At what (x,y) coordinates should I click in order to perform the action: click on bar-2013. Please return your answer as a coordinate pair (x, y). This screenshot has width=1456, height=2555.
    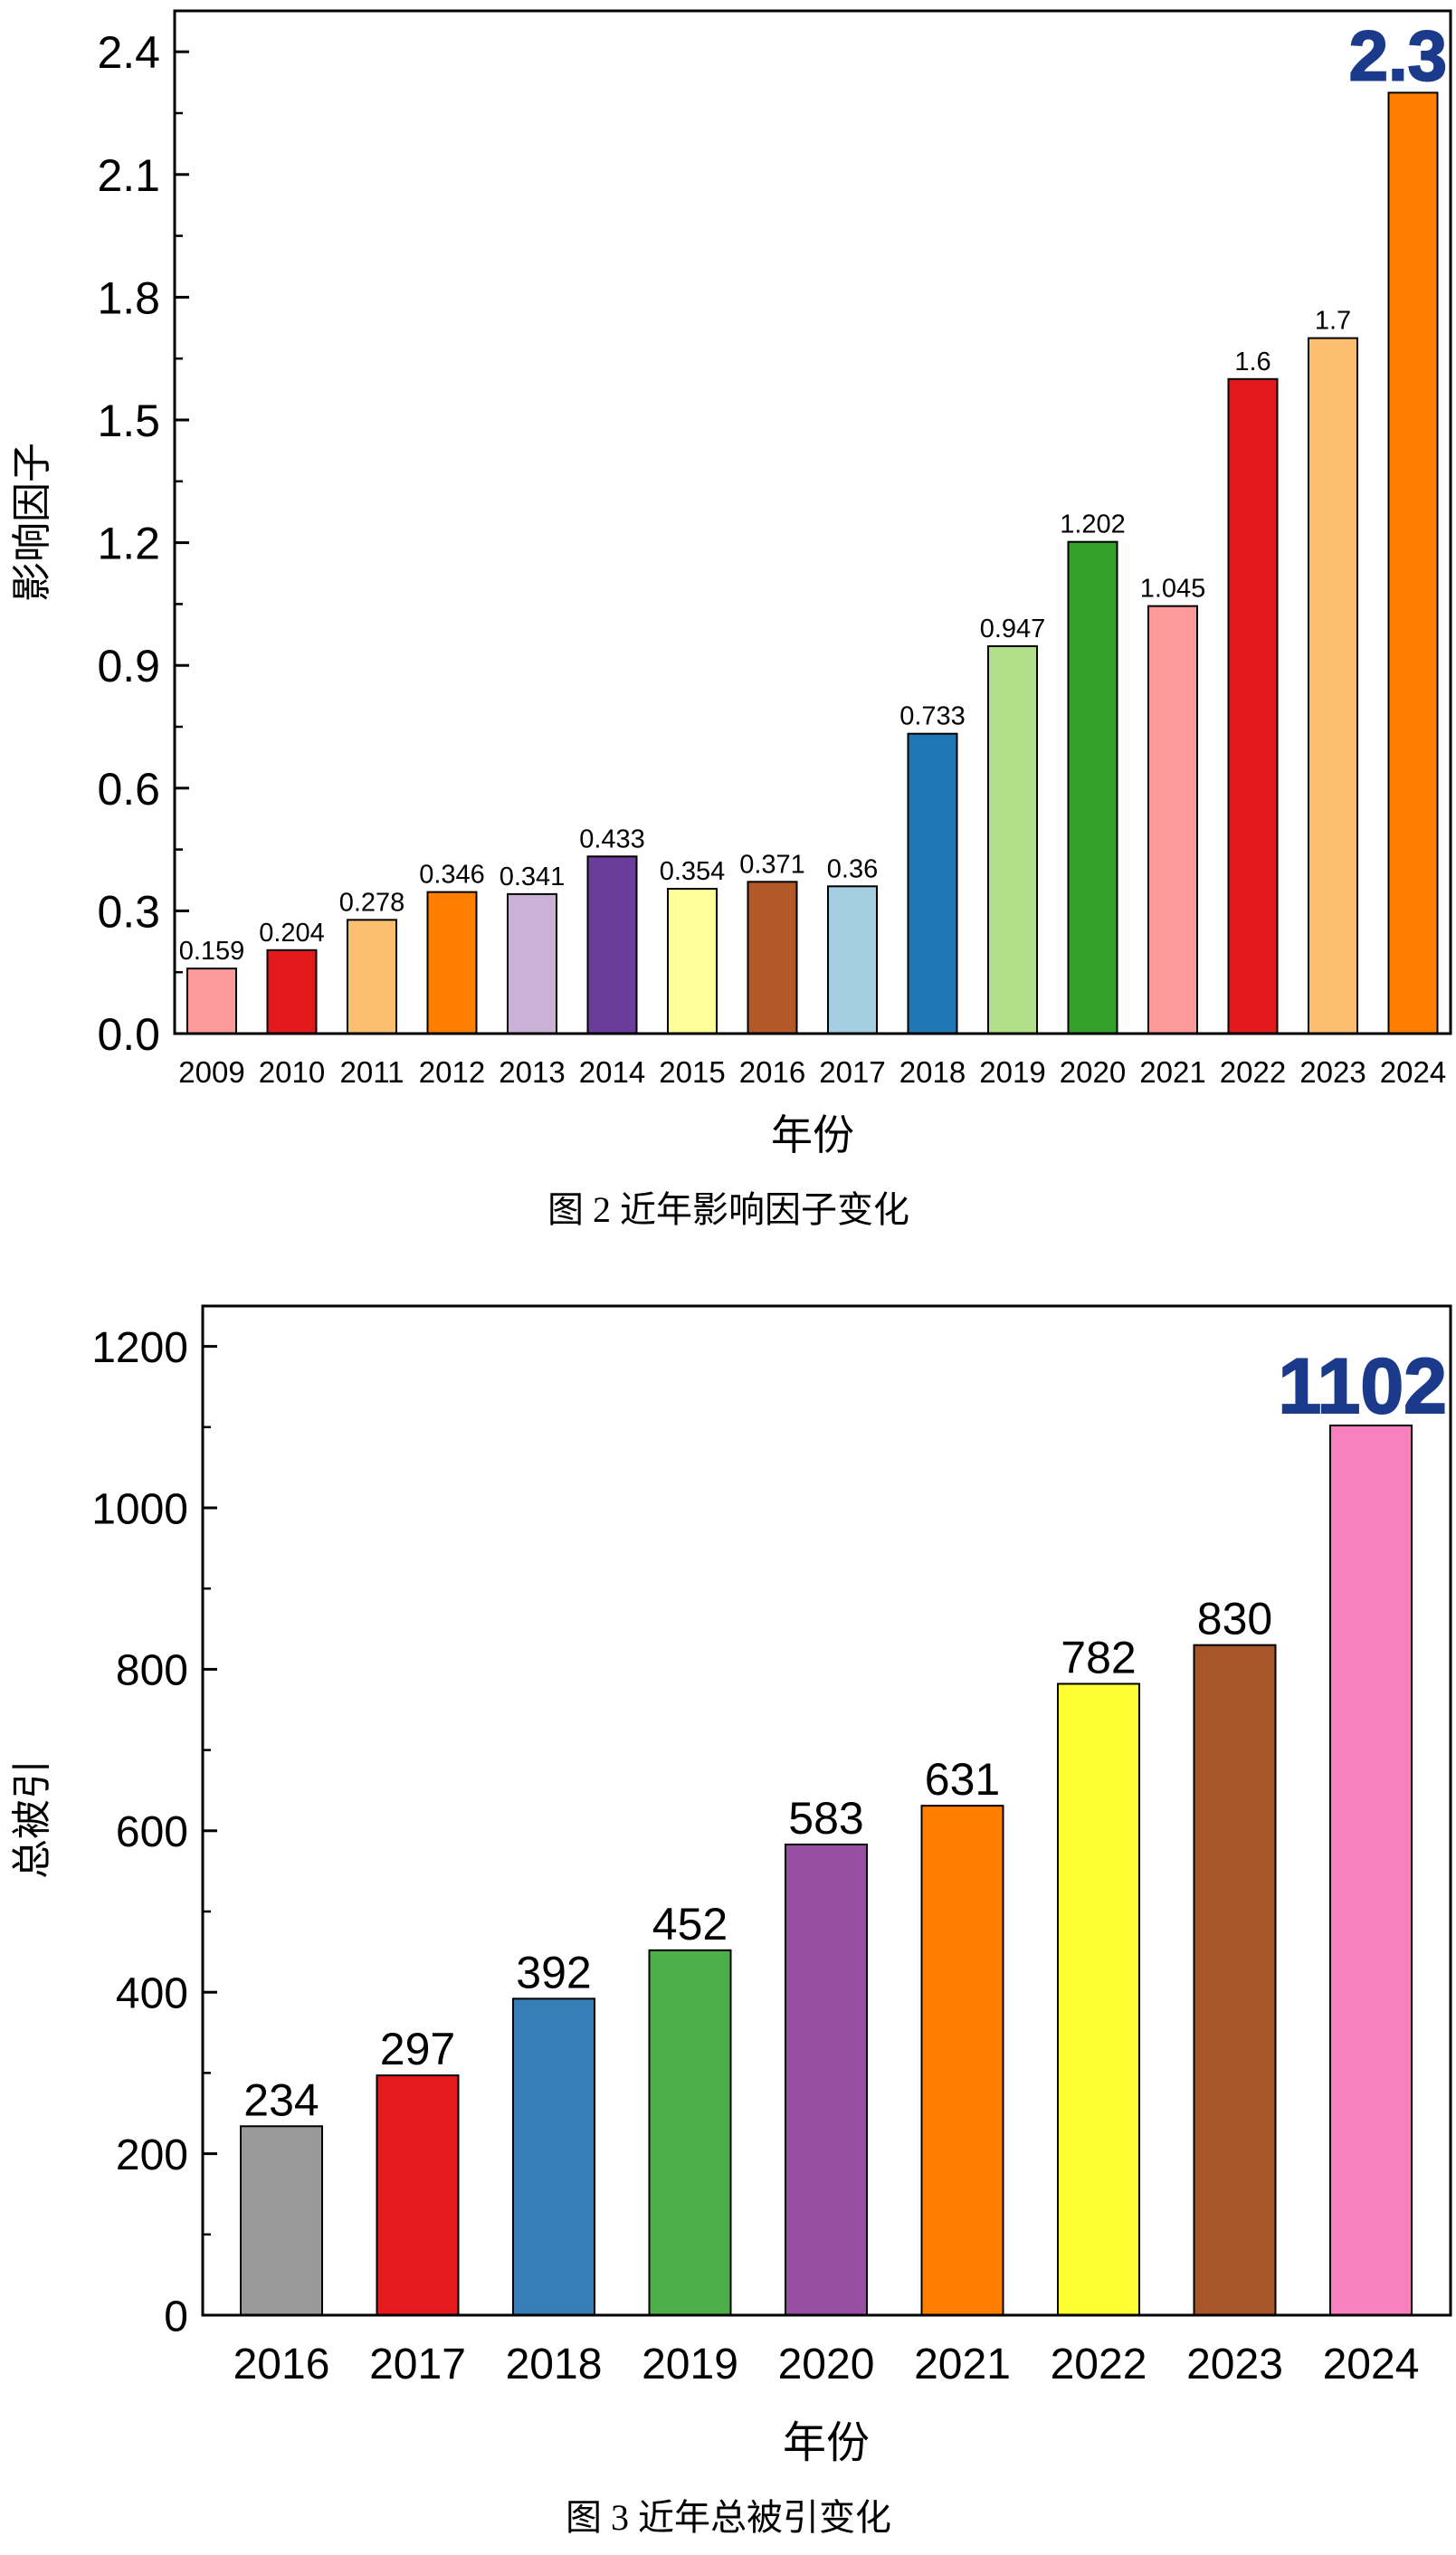
    Looking at the image, I should click on (532, 963).